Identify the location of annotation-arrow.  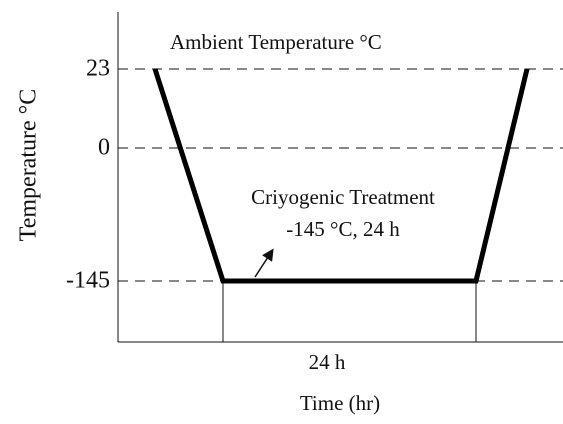
(264, 263).